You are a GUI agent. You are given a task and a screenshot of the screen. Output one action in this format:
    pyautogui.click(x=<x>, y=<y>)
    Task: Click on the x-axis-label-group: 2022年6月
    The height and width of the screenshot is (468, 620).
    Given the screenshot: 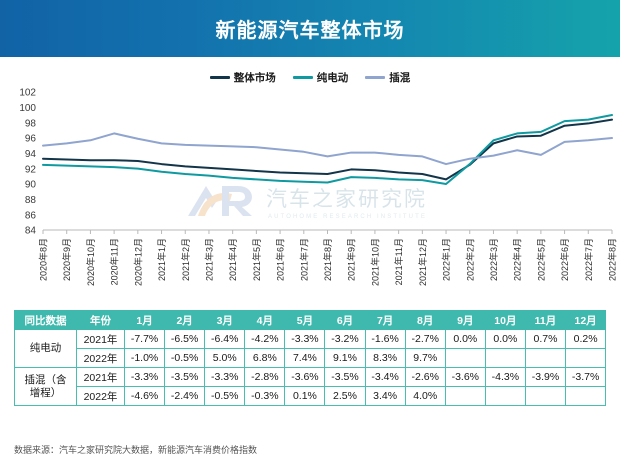 What is the action you would take?
    pyautogui.click(x=564, y=259)
    